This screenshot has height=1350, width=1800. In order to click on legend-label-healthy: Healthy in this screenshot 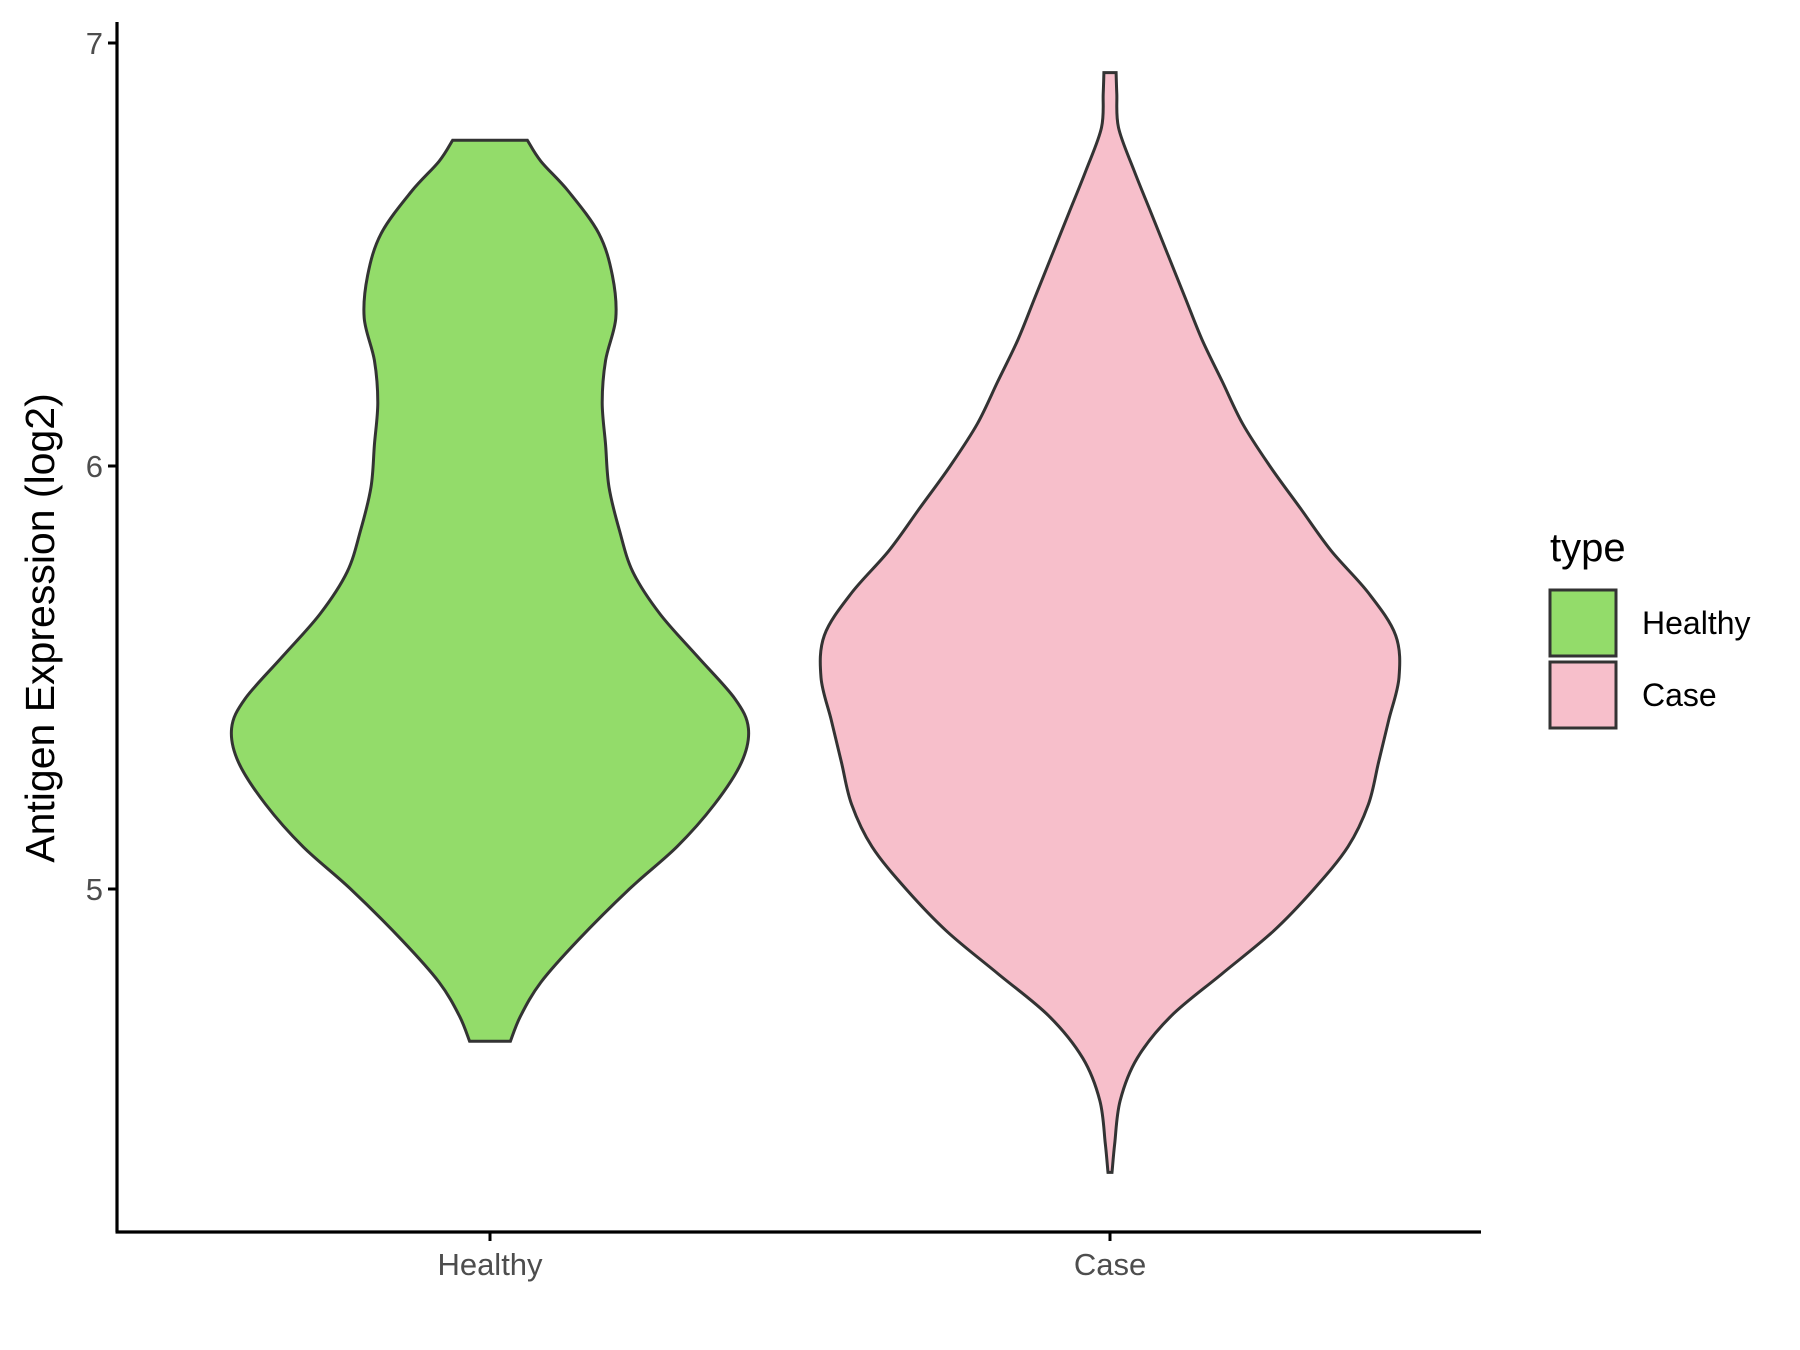, I will do `click(1696, 623)`.